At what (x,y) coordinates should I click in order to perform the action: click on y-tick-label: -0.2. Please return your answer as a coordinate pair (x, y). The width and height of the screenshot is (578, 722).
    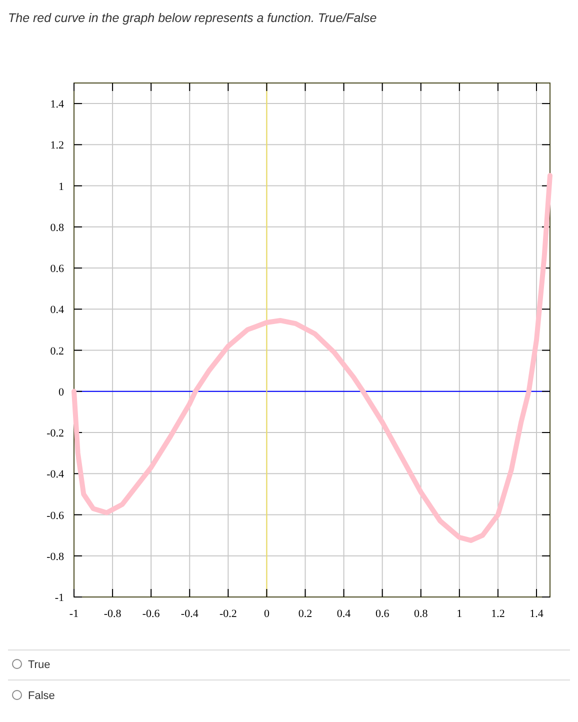
    Looking at the image, I should click on (55, 434).